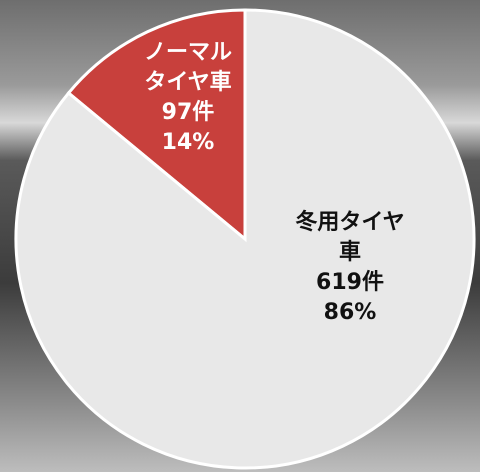  Describe the element at coordinates (188, 112) in the screenshot. I see `count-label: 97件` at that location.